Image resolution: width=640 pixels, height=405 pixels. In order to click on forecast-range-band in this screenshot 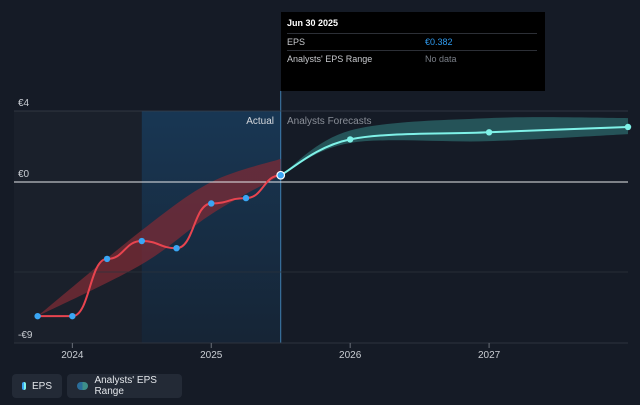, I will do `click(454, 146)`.